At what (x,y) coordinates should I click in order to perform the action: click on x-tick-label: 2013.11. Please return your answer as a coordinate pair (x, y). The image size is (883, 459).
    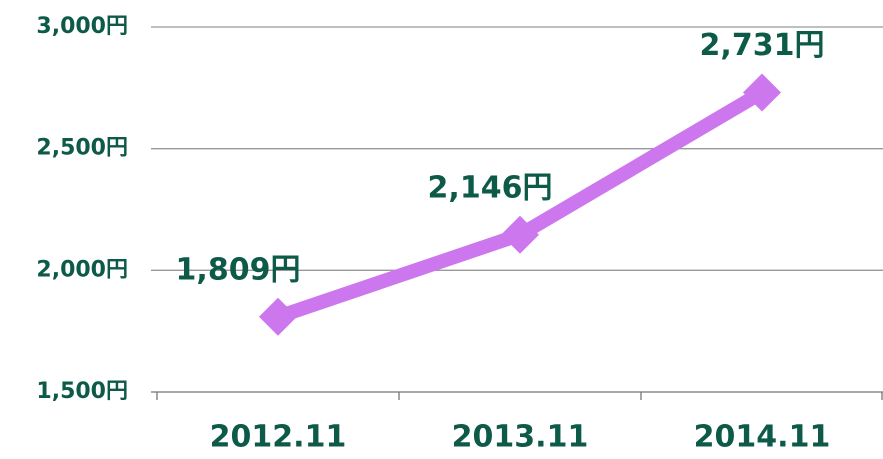
    Looking at the image, I should click on (520, 437).